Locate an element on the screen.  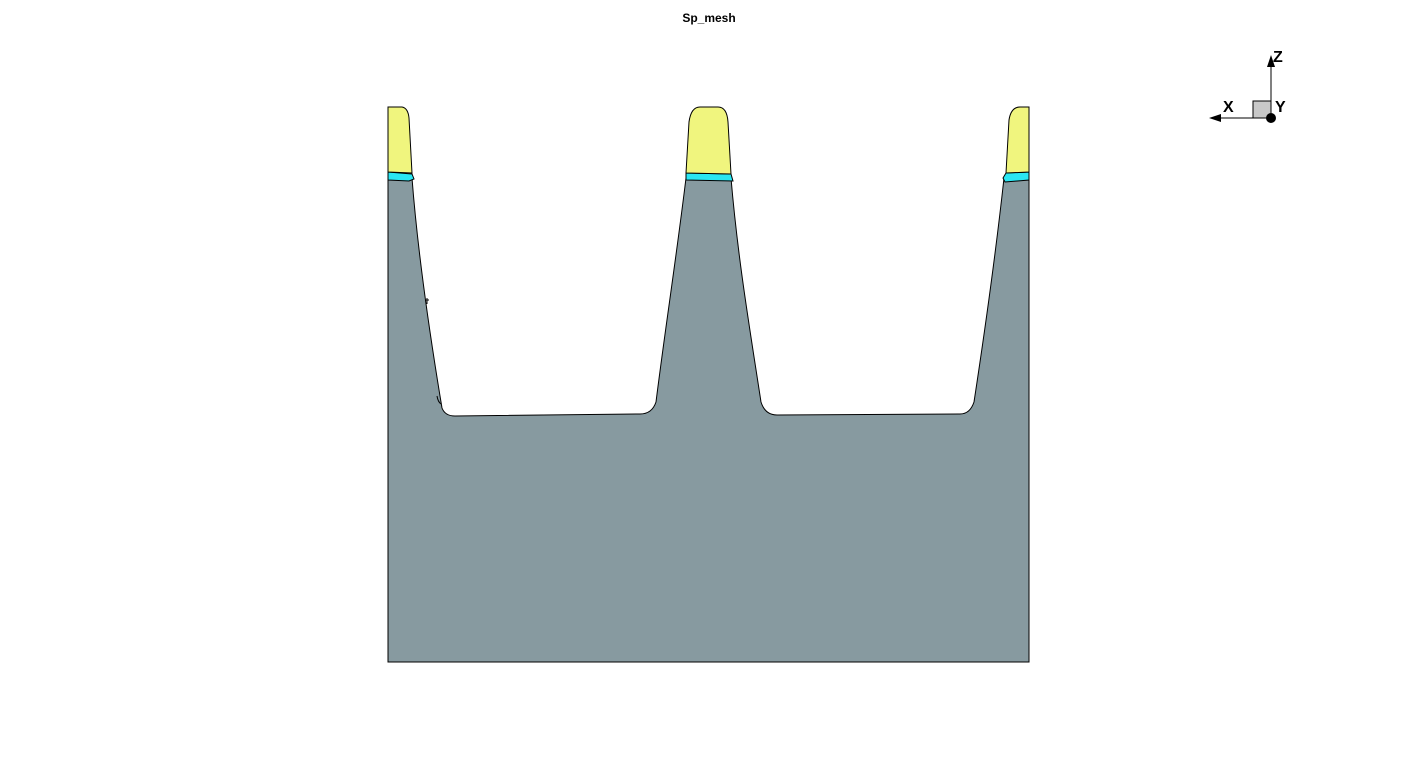
y-axis-label: Y is located at coordinates (1280, 107).